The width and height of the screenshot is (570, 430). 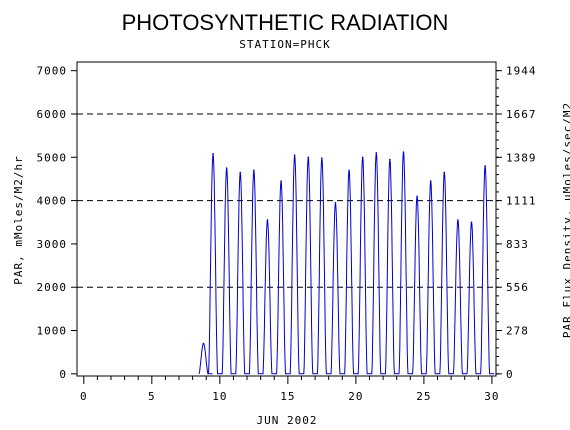 What do you see at coordinates (517, 287) in the screenshot?
I see `y2-tick-label: 556` at bounding box center [517, 287].